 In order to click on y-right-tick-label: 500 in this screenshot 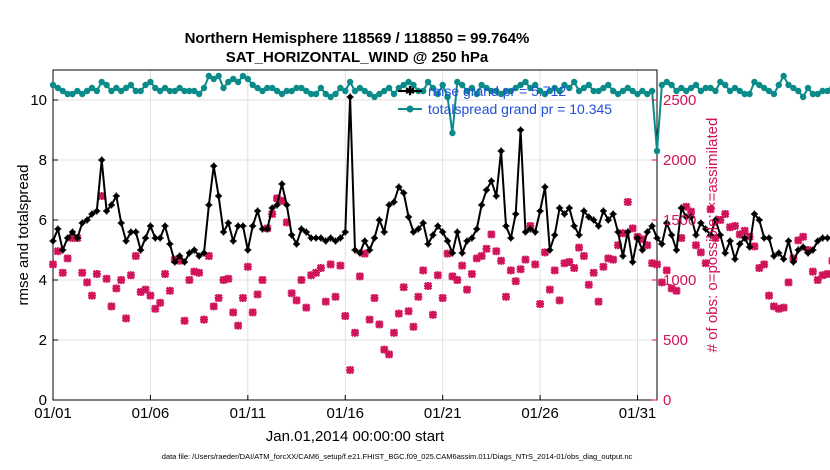, I will do `click(675, 340)`.